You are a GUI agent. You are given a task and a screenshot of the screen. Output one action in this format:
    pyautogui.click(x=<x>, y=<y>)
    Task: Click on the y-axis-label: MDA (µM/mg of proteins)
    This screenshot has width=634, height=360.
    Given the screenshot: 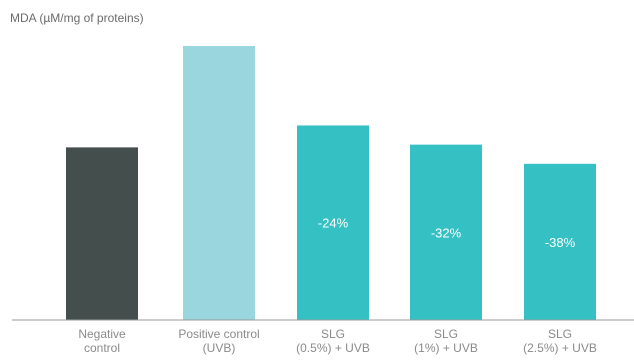 What is the action you would take?
    pyautogui.click(x=77, y=18)
    